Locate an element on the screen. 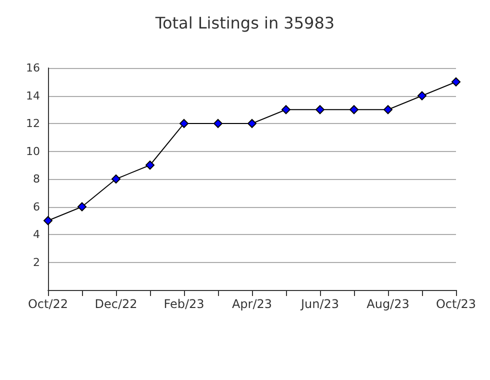 This screenshot has width=490, height=380. y-tick-label: 14 is located at coordinates (33, 95).